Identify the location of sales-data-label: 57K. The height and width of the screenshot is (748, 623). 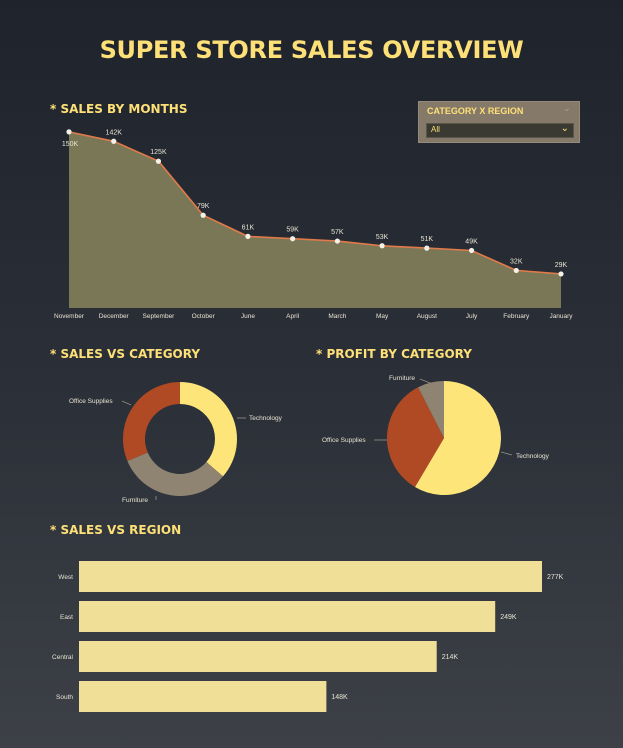
(337, 232).